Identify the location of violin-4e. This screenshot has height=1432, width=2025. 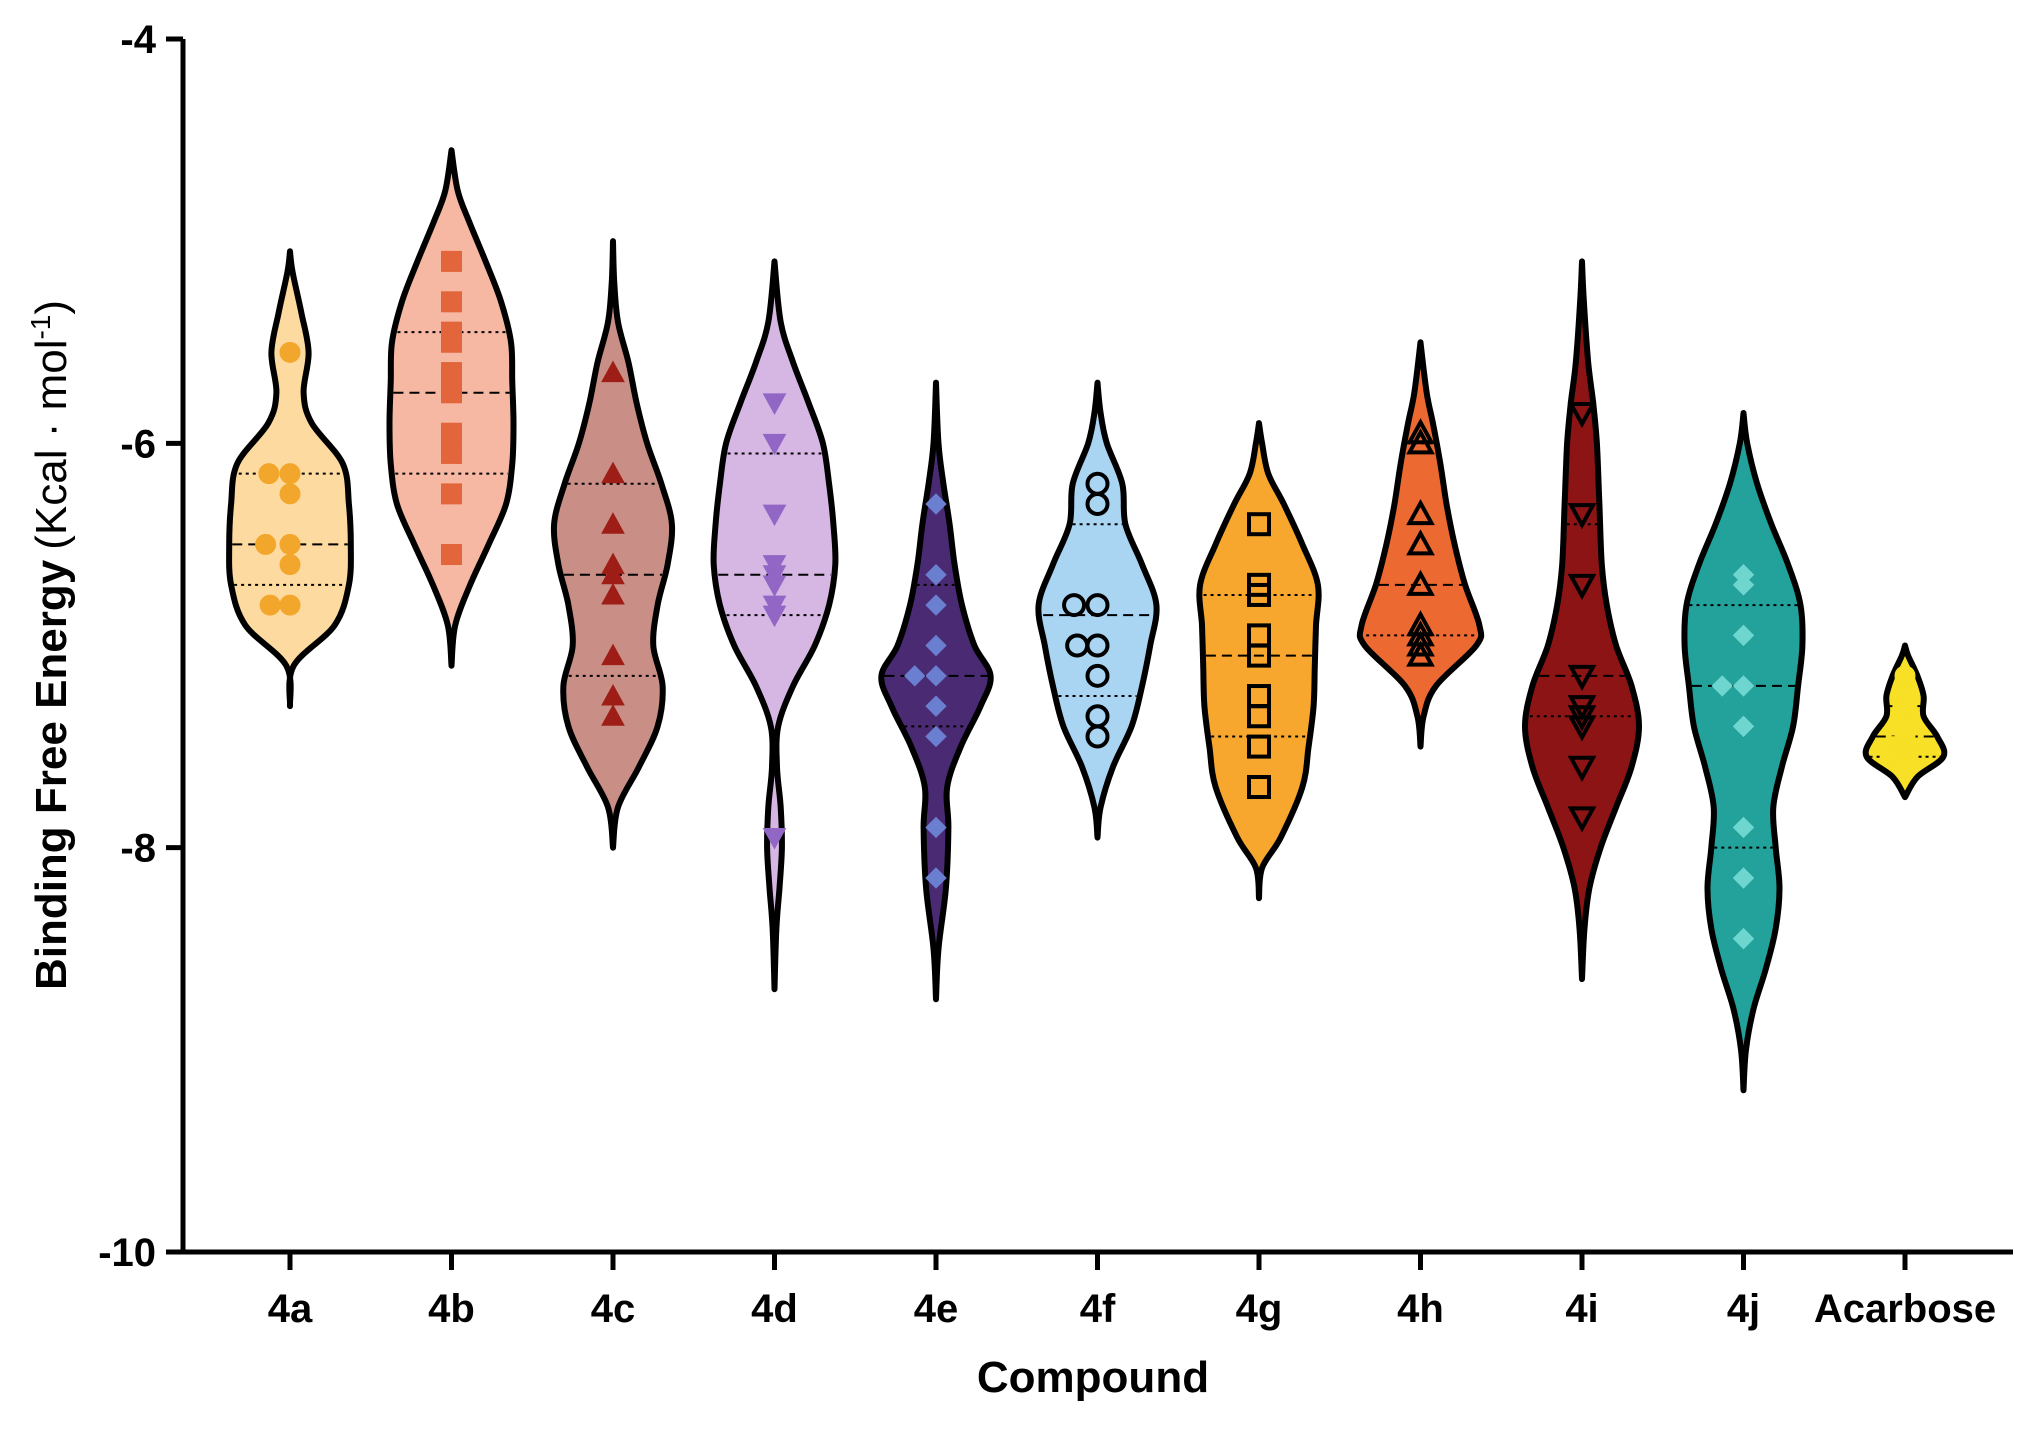
(936, 691).